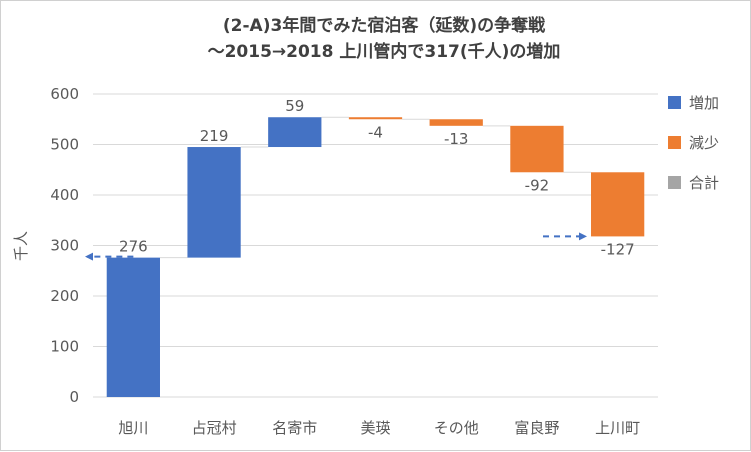 The width and height of the screenshot is (751, 452). What do you see at coordinates (214, 428) in the screenshot?
I see `category-label: 占冠村` at bounding box center [214, 428].